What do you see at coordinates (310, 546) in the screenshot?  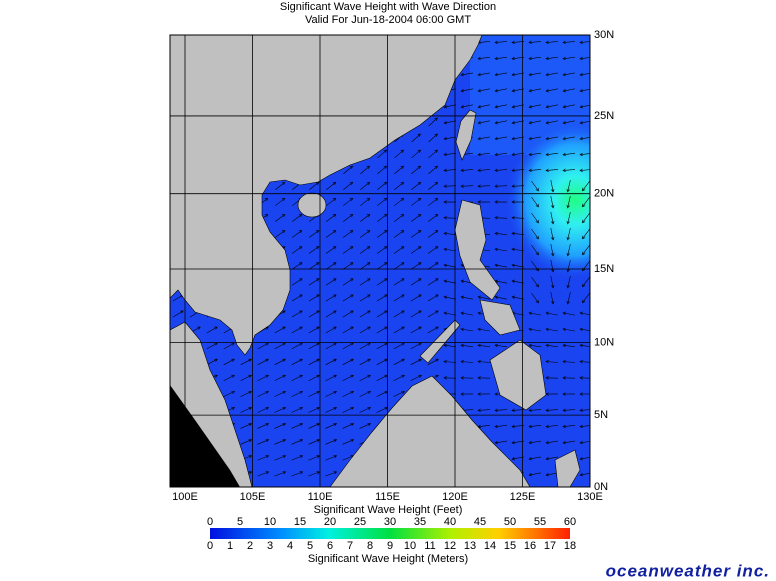 I see `meter-label: 5` at bounding box center [310, 546].